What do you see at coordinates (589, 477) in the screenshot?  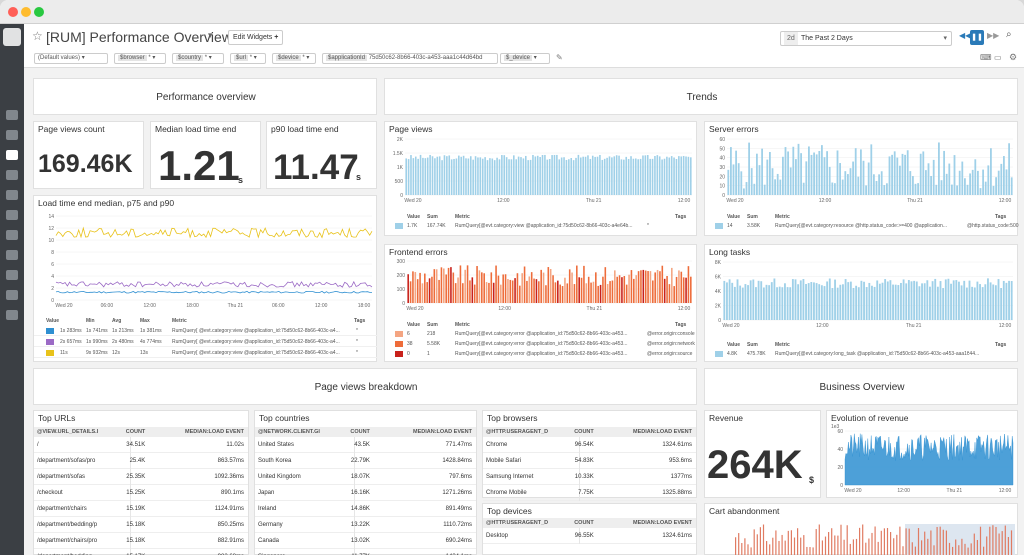 I see `table-row: Samsung Internet 10.33K 1377ms` at bounding box center [589, 477].